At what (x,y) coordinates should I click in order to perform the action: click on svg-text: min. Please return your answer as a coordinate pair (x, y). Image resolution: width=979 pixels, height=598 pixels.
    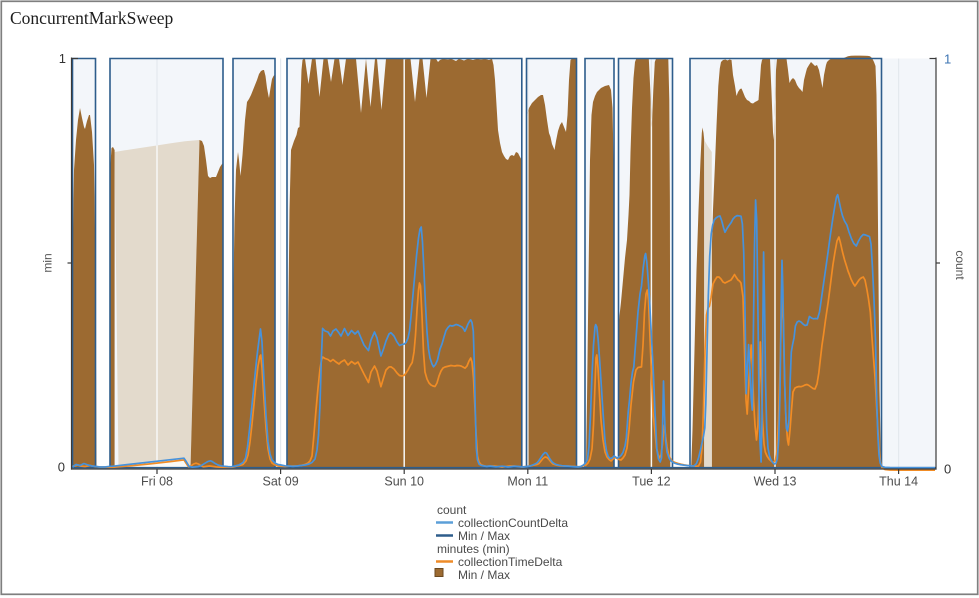
    Looking at the image, I should click on (48, 262).